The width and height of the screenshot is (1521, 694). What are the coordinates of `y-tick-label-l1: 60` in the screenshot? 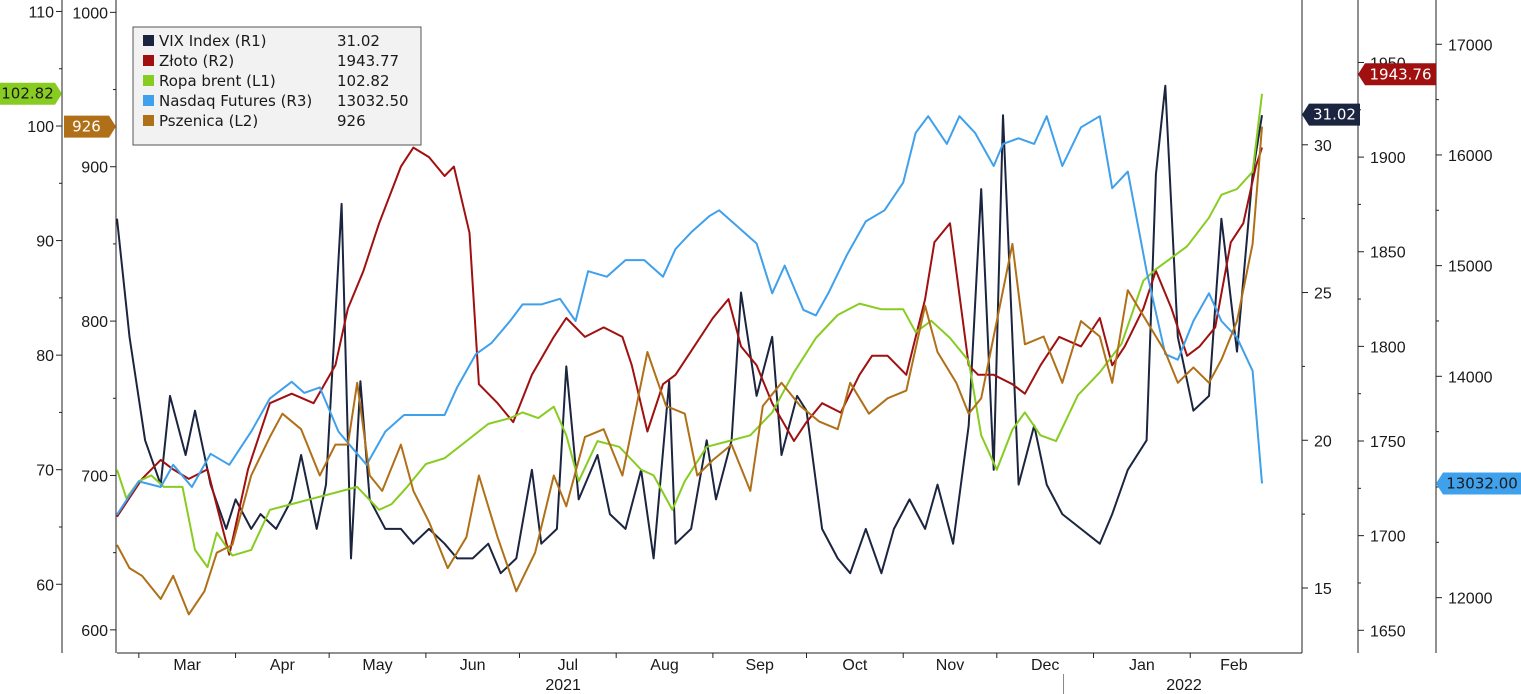 It's located at (45, 585).